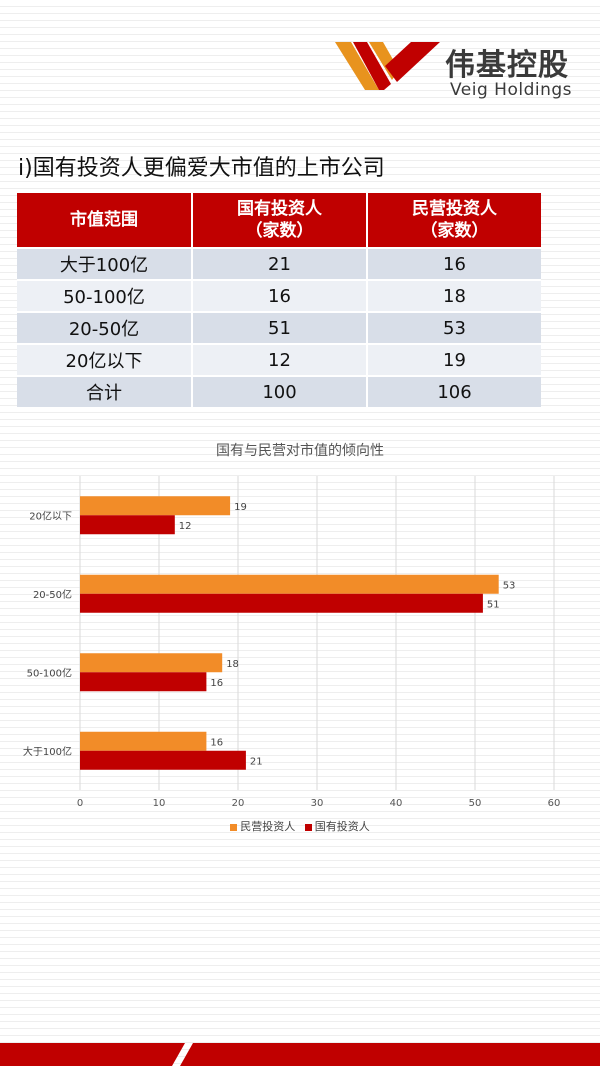  What do you see at coordinates (105, 391) in the screenshot?
I see `cell-total-label: 合计` at bounding box center [105, 391].